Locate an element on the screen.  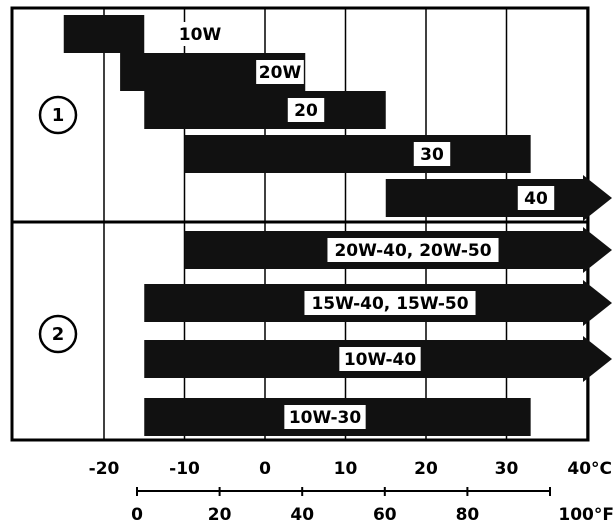
celsius-tick-label: -10 is located at coordinates (184, 469).